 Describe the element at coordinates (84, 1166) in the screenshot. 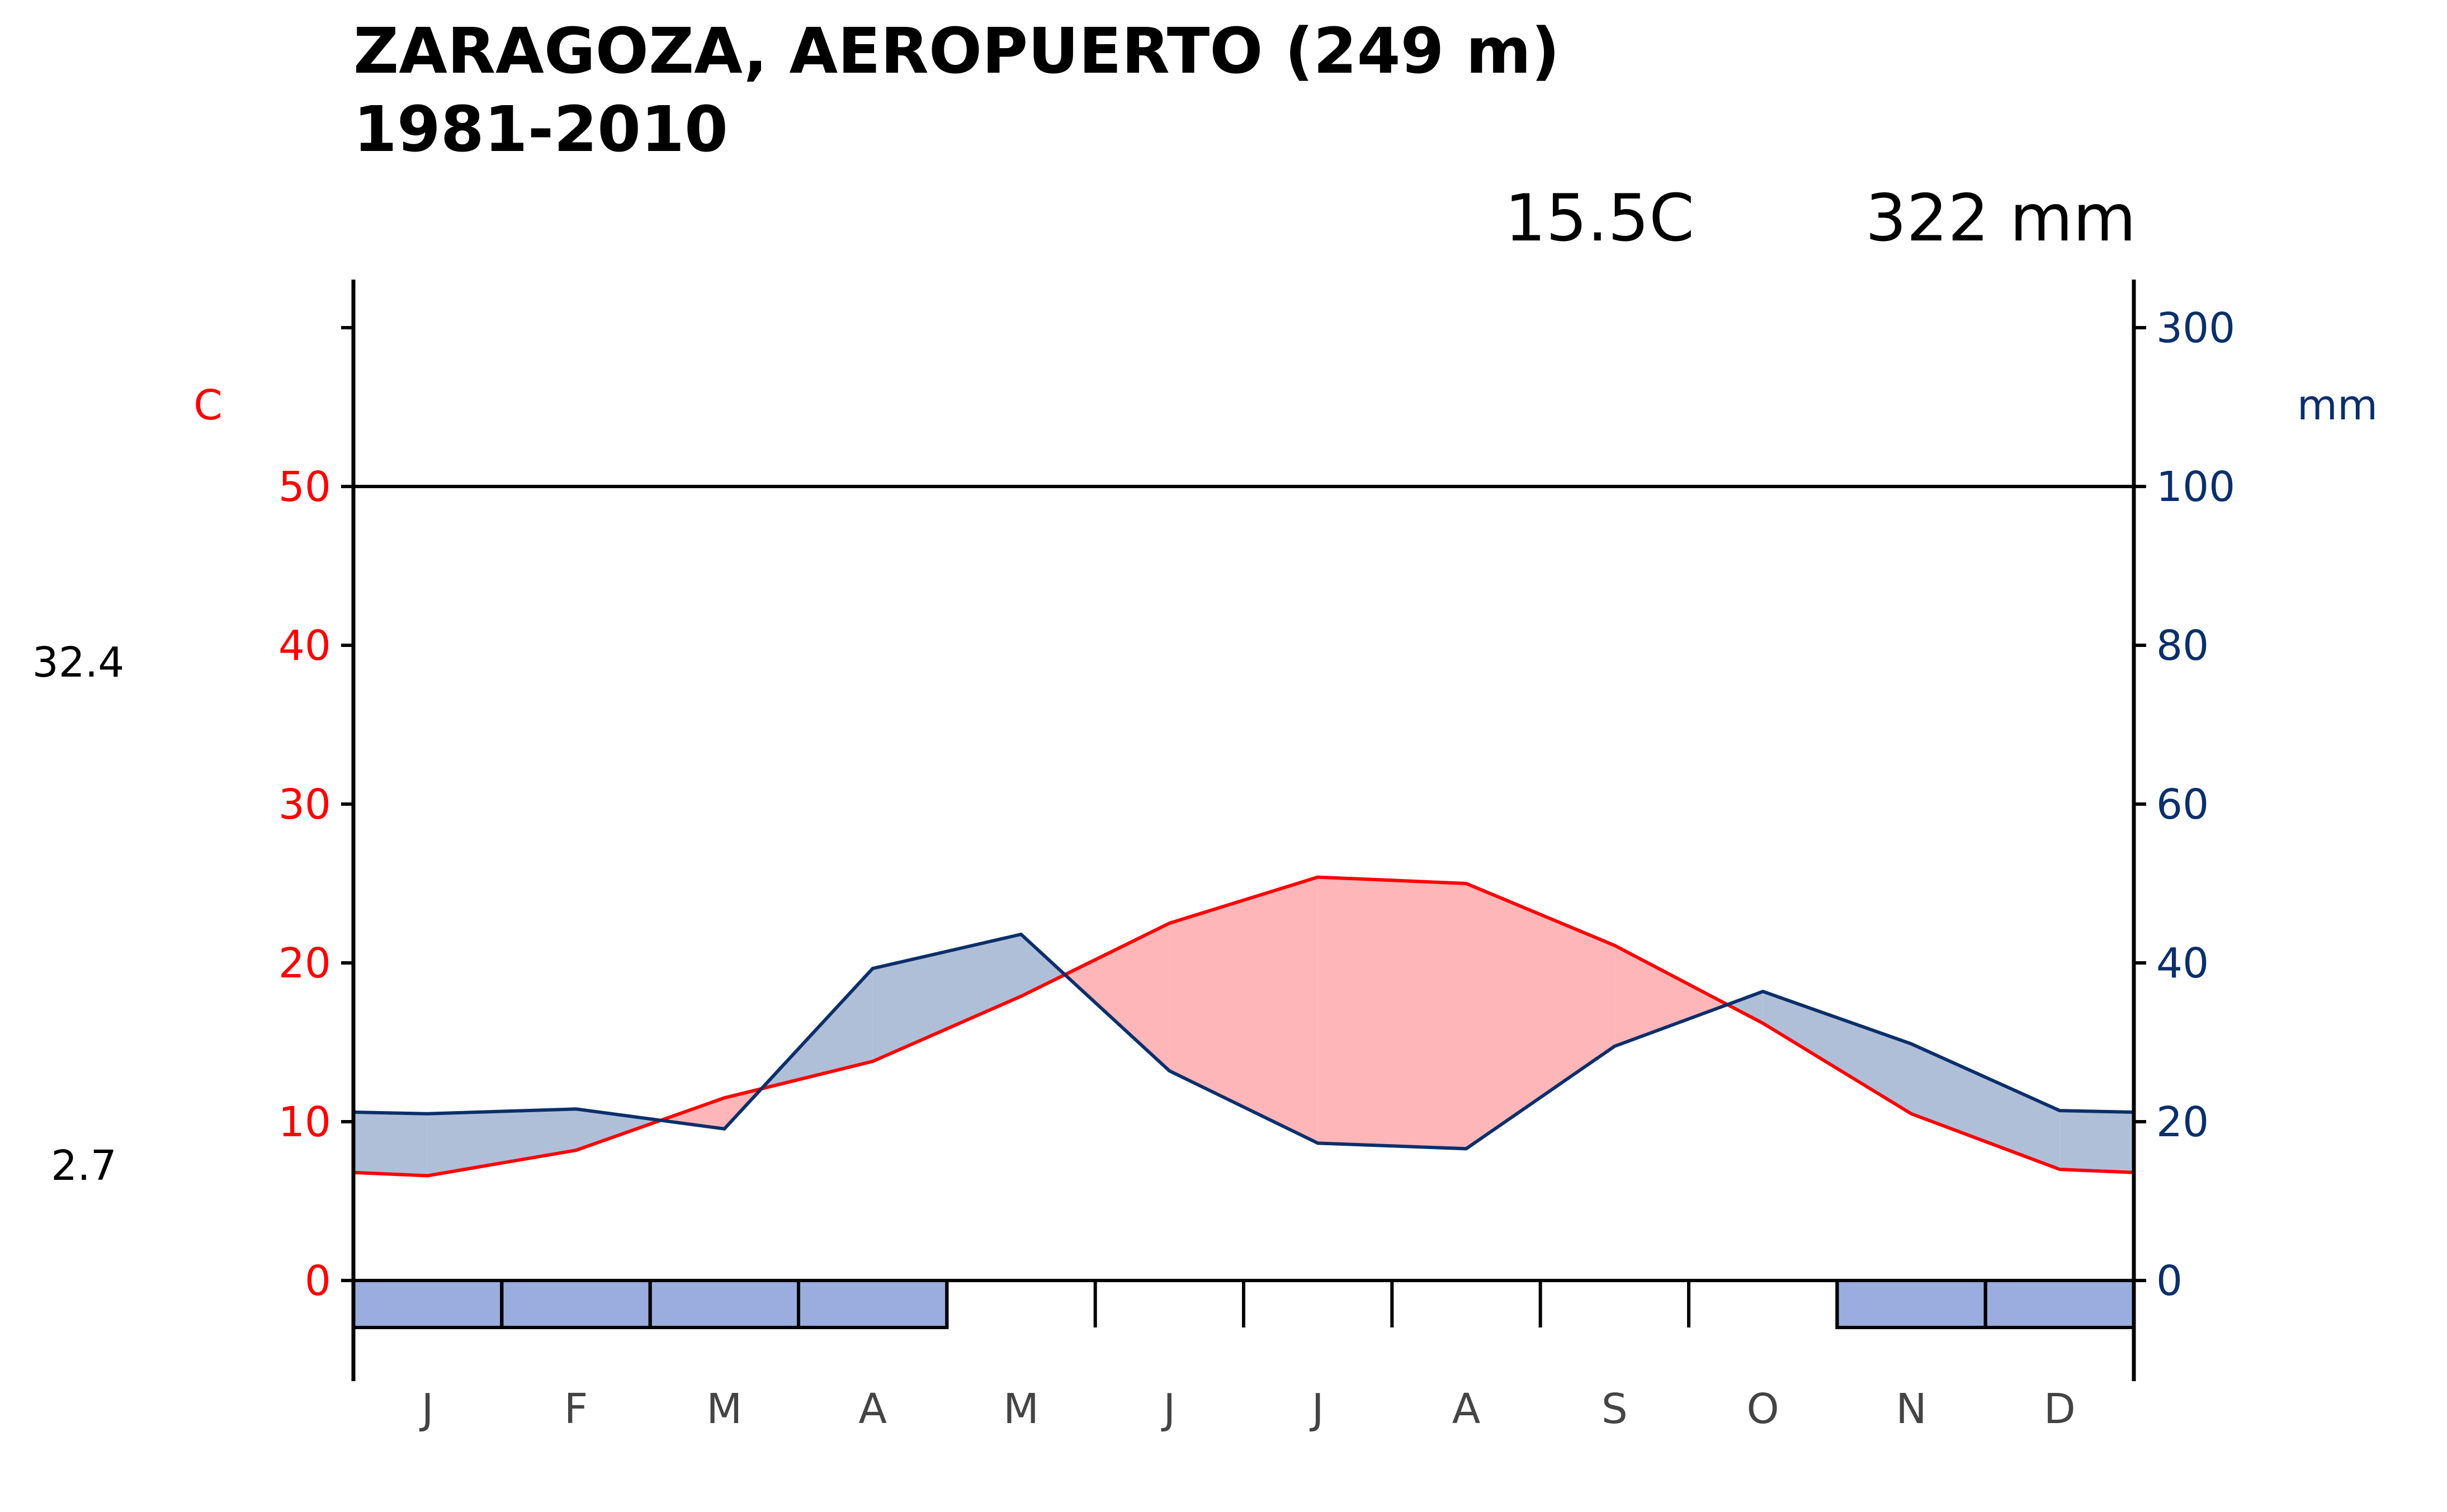

I see `min-temperature-label: 2.7` at that location.